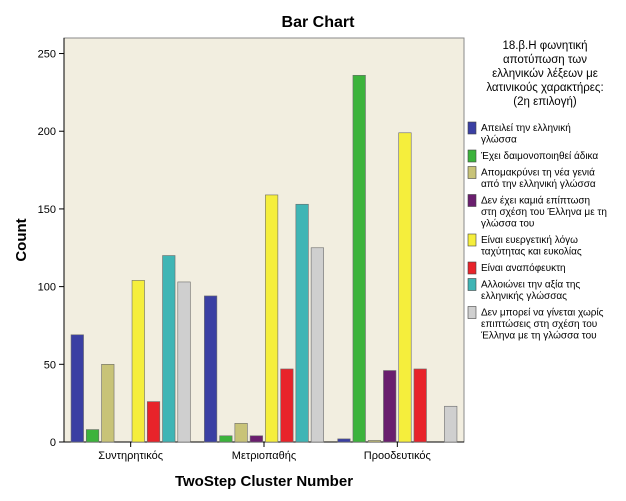 The image size is (626, 501). I want to click on legend-title-line: αποτύπωση των, so click(545, 60).